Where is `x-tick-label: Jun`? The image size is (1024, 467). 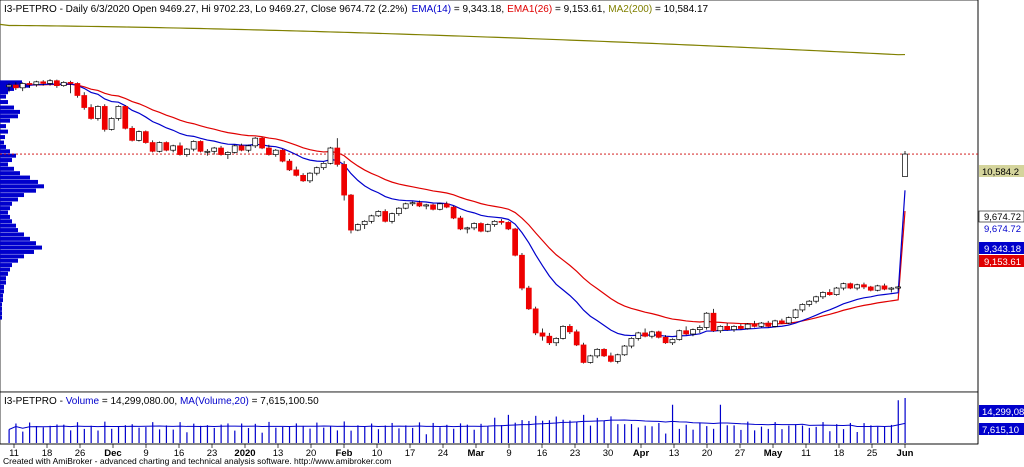 x-tick-label: Jun is located at coordinates (905, 453).